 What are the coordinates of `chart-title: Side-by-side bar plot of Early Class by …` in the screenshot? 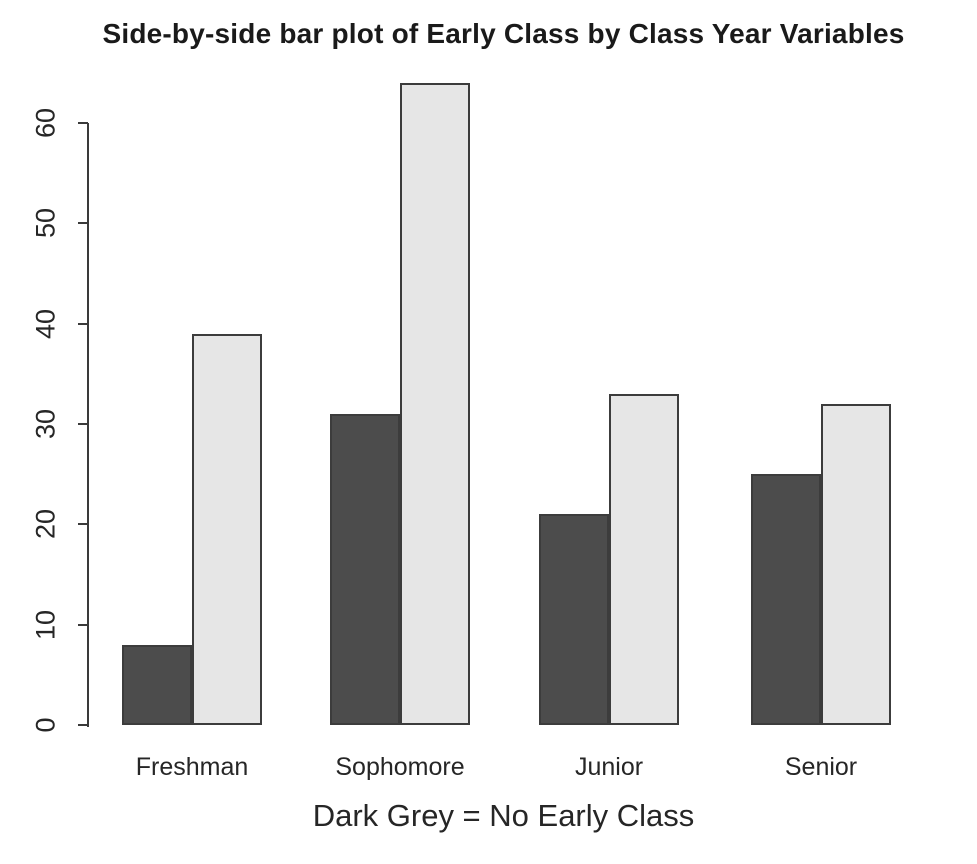 It's located at (503, 33).